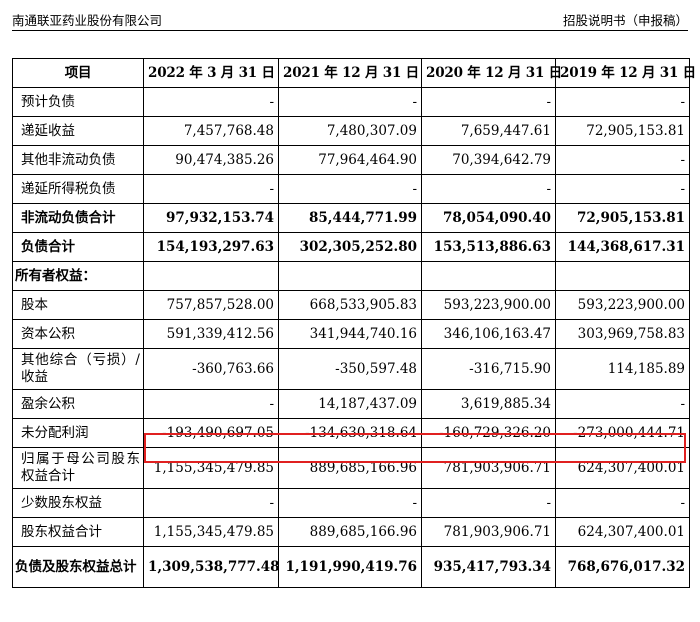 The image size is (700, 622). I want to click on table-row: 递延所得税负债 - - - -, so click(351, 189).